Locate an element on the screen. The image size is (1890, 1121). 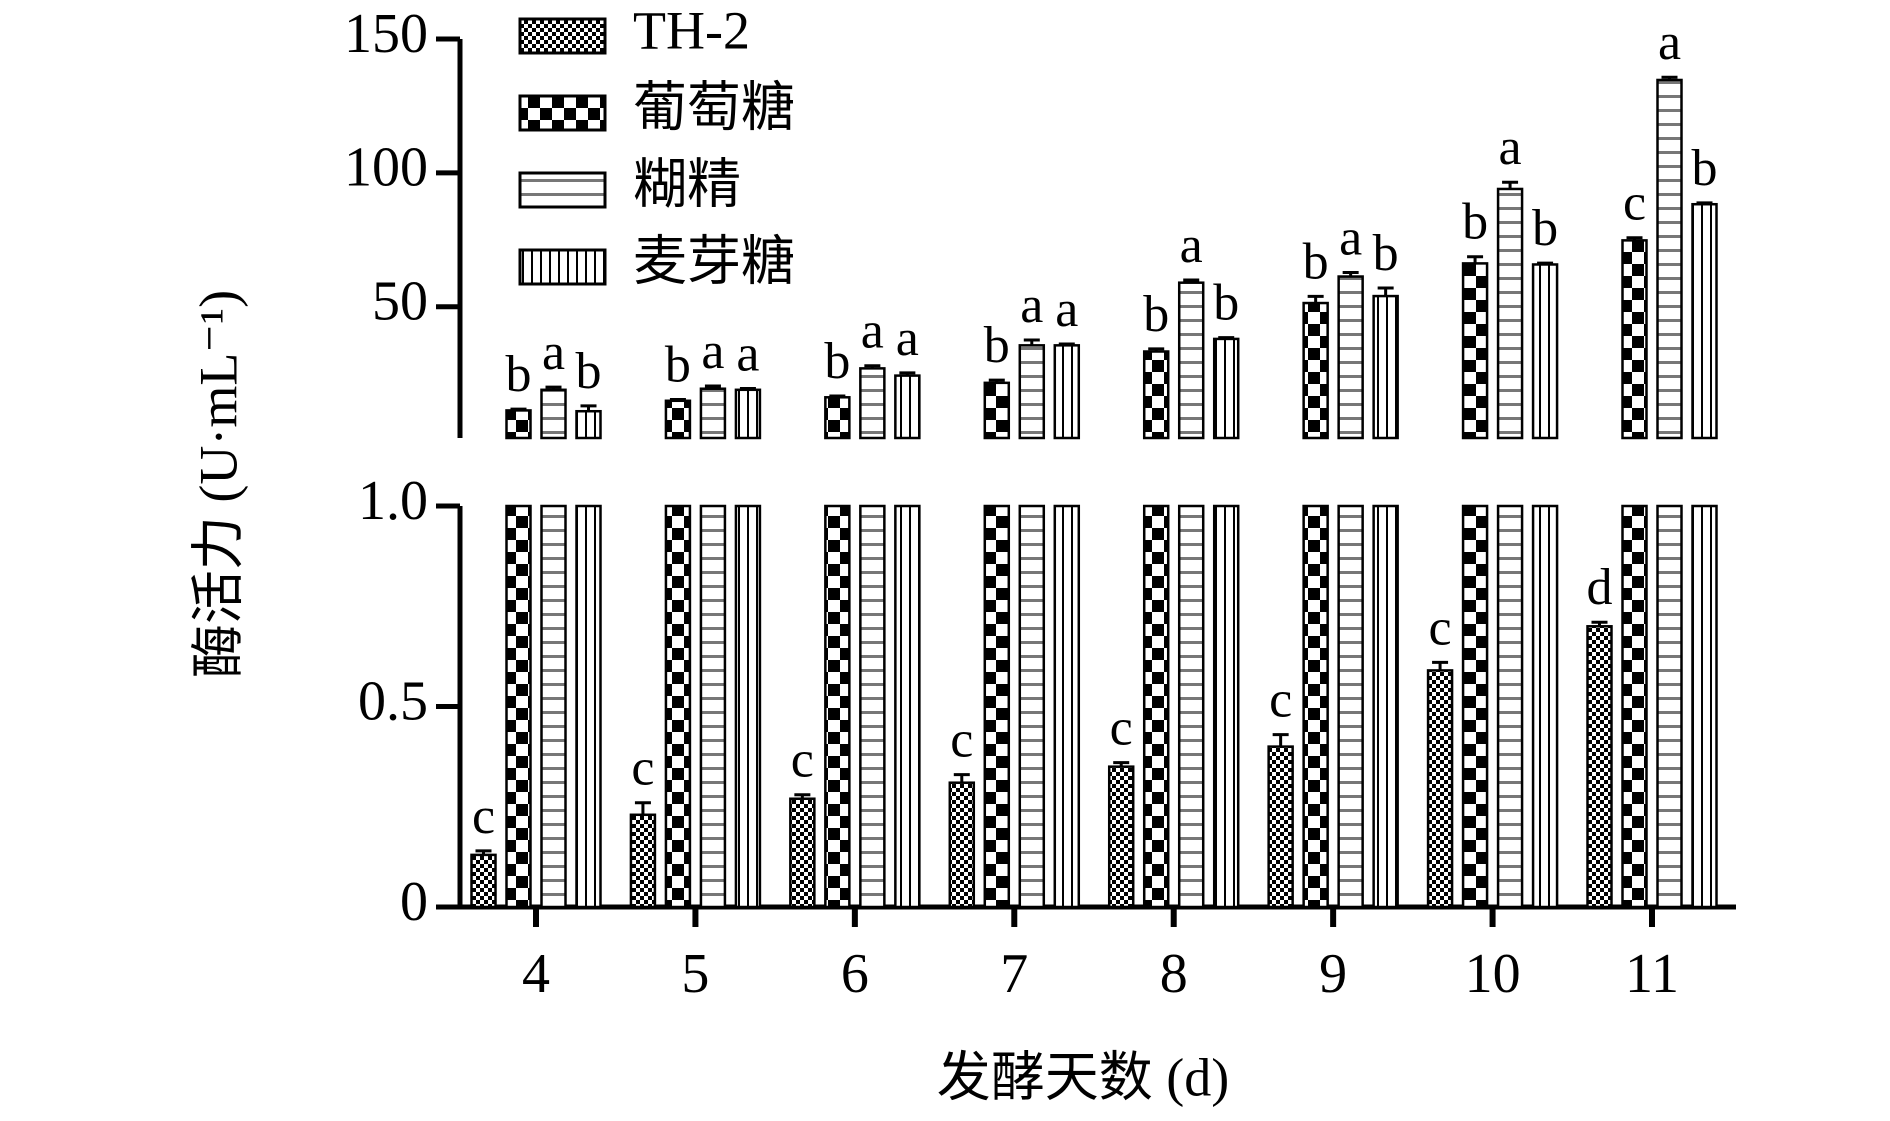
x-tick-label: 4 is located at coordinates (536, 974).